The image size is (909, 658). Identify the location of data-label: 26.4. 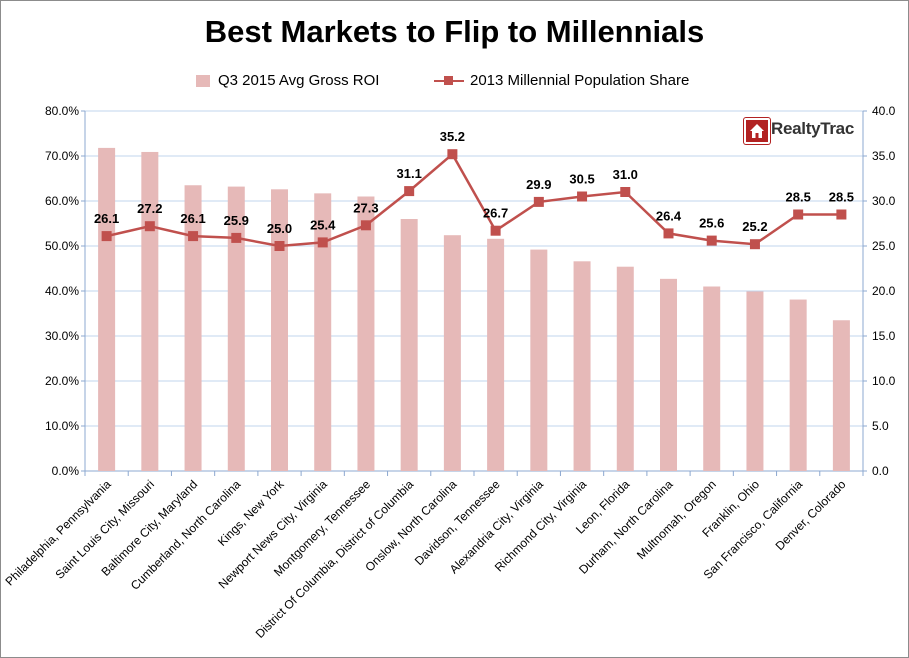
(669, 215).